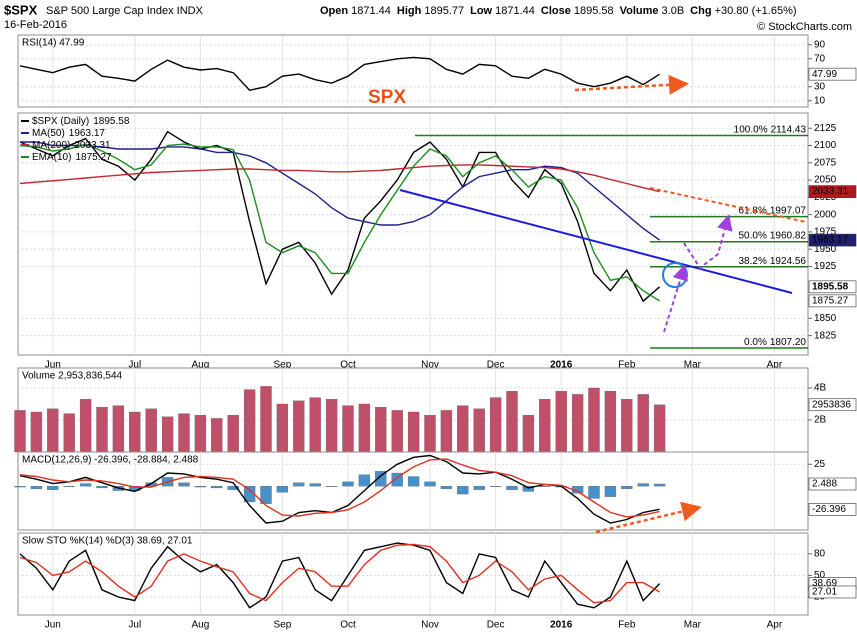 The width and height of the screenshot is (857, 639). I want to click on retracement-price: 1924.56, so click(788, 260).